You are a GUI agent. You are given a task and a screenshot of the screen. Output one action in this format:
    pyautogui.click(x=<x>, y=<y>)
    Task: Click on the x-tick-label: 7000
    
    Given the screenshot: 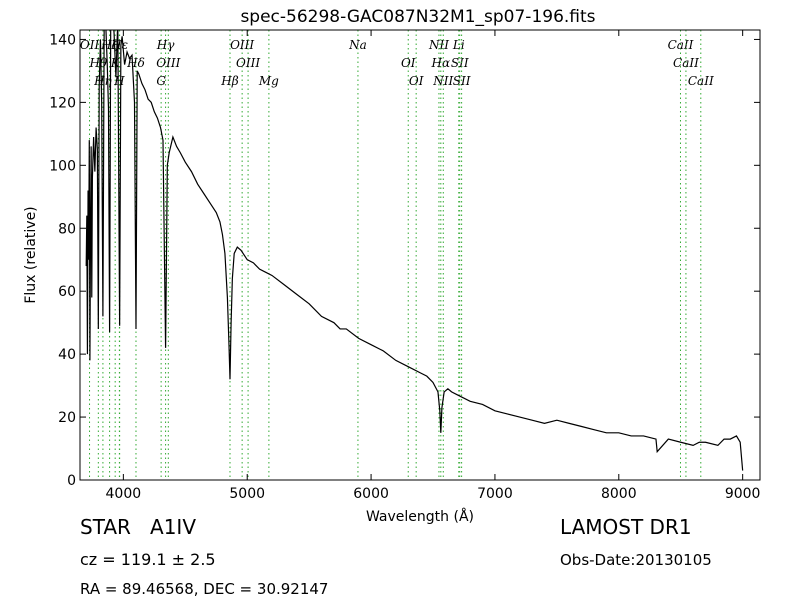 What is the action you would take?
    pyautogui.click(x=495, y=494)
    